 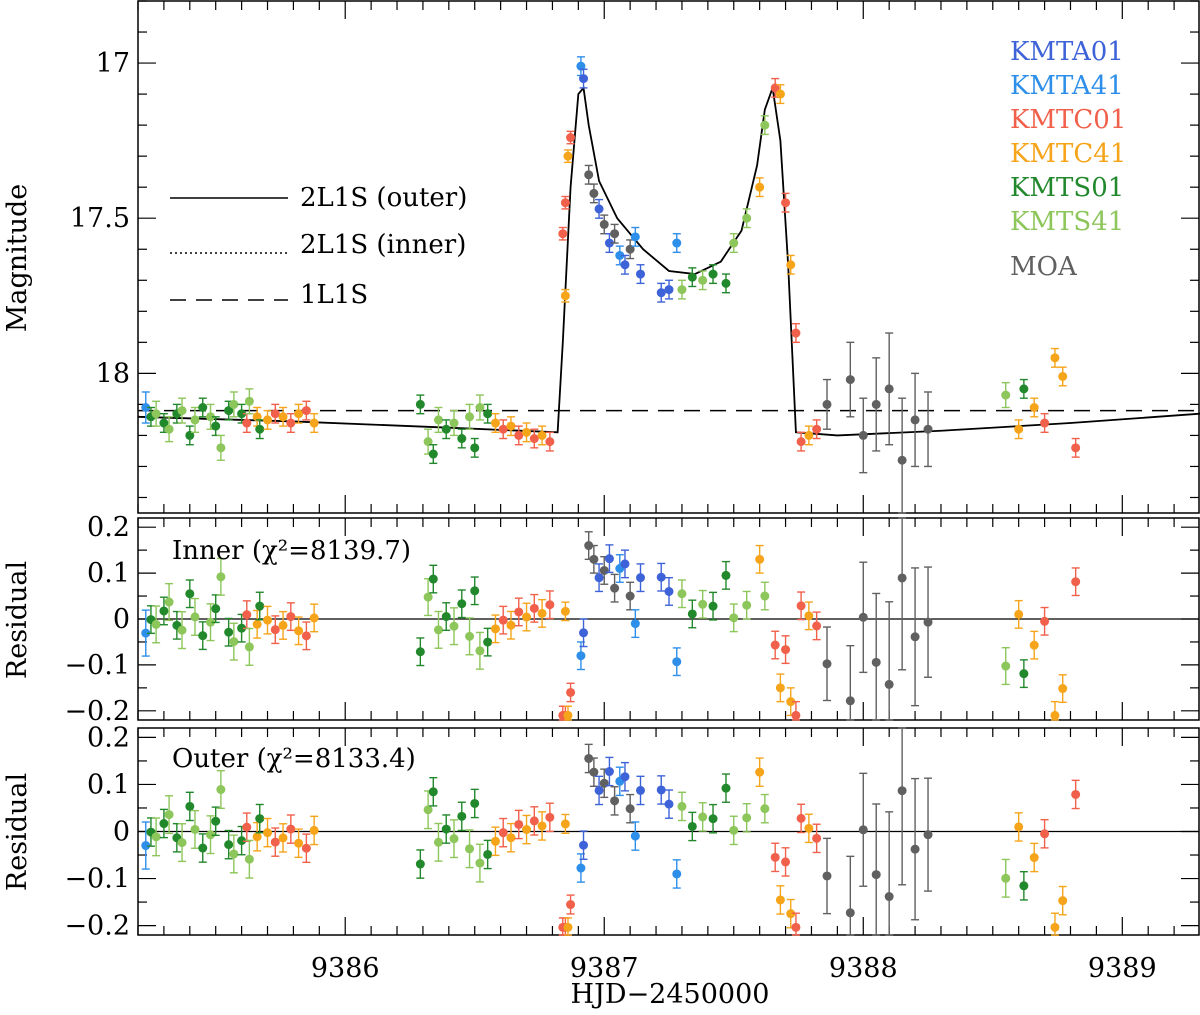 What do you see at coordinates (1067, 52) in the screenshot?
I see `legend-kmta01: KMTA01` at bounding box center [1067, 52].